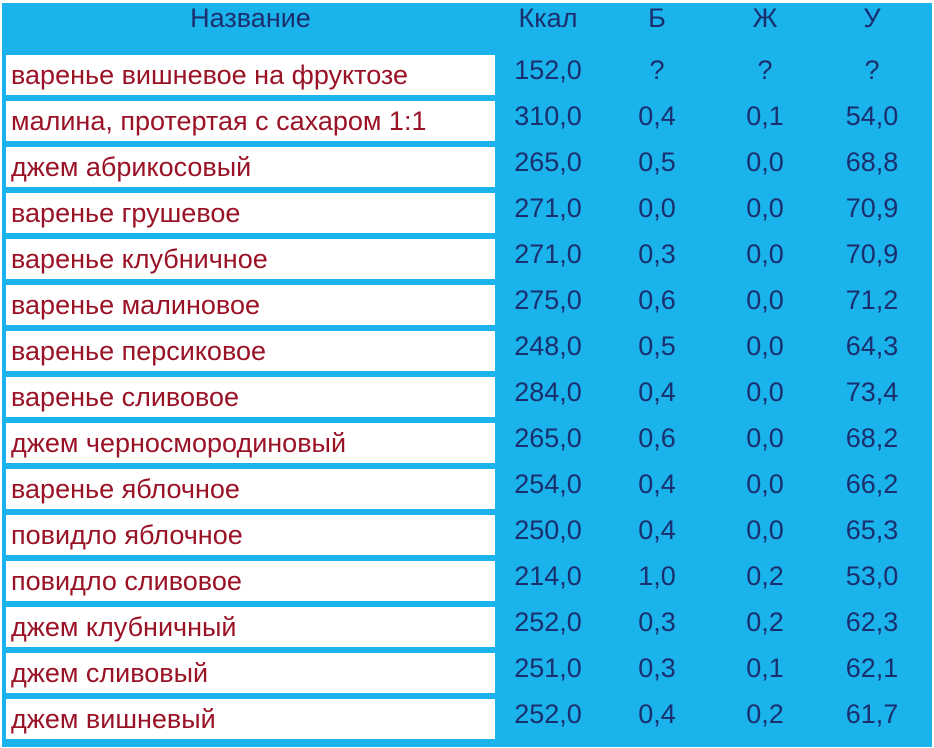 This screenshot has width=934, height=748. What do you see at coordinates (872, 116) in the screenshot?
I see `cell-carbs: 54,0` at bounding box center [872, 116].